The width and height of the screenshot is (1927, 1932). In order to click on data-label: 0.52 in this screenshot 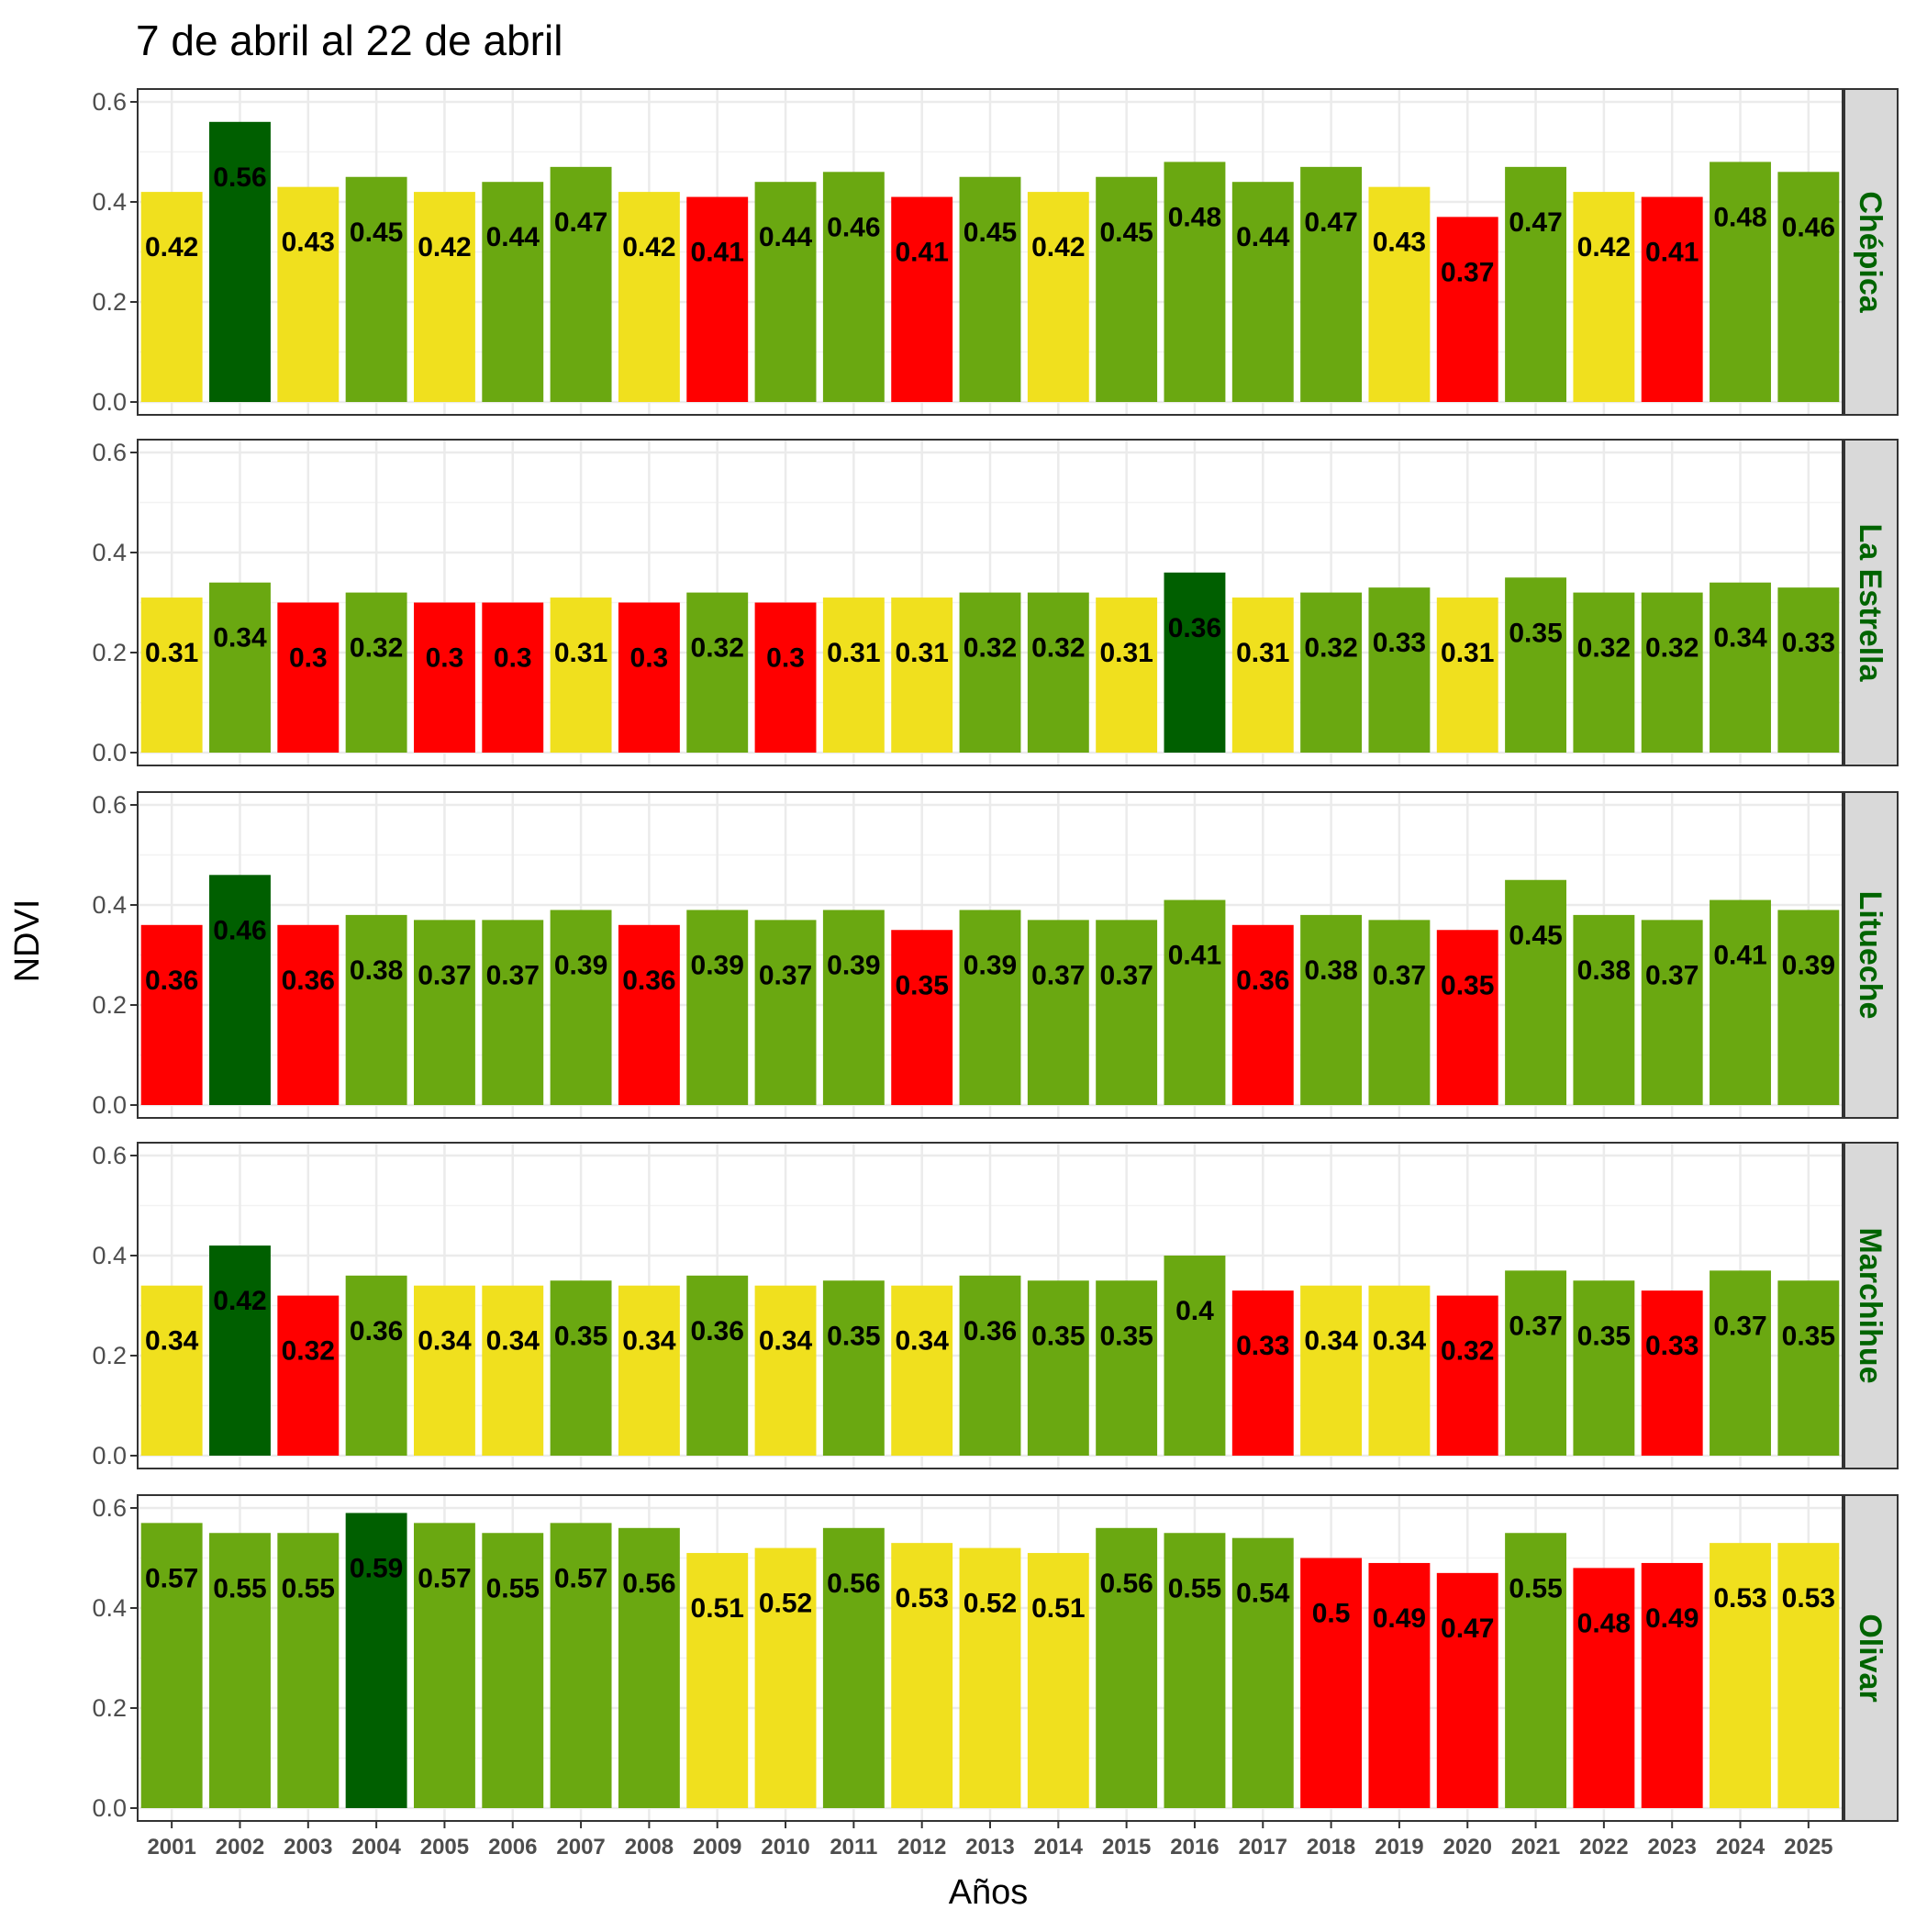, I will do `click(991, 1604)`.